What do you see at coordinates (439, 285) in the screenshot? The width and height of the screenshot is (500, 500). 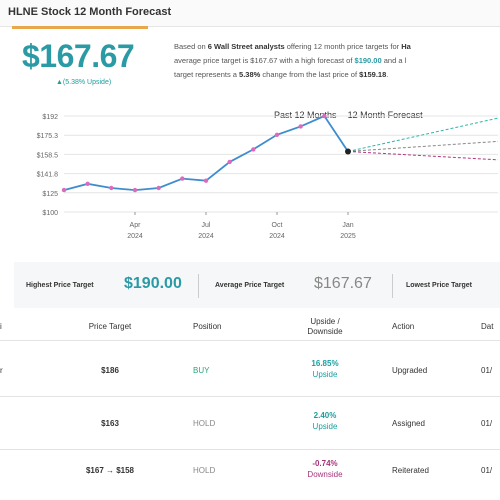 I see `lowest-target-label: Lowest Price Target` at bounding box center [439, 285].